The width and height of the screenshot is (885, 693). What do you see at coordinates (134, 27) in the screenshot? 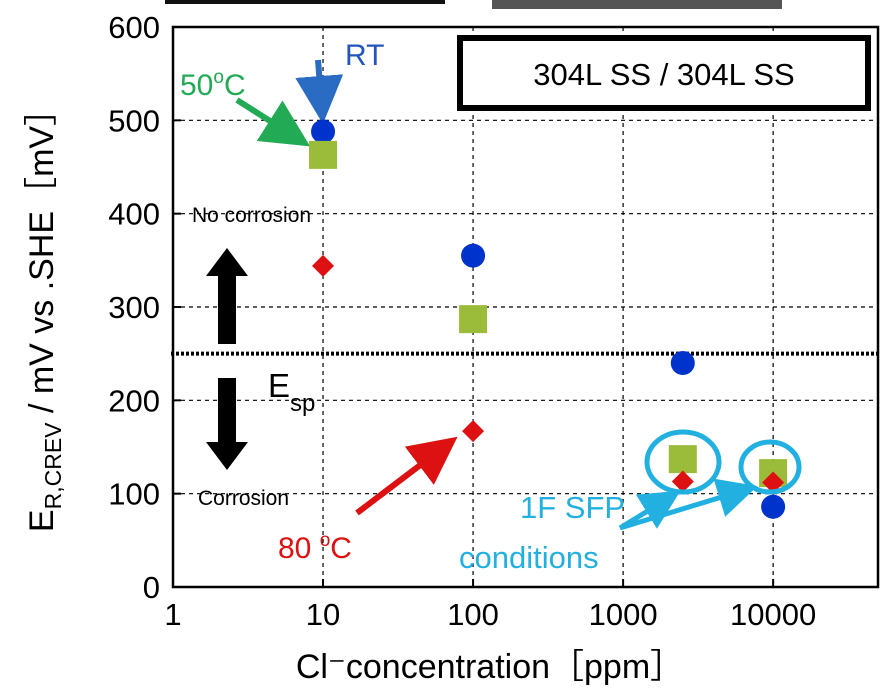
I see `y-tick-label: 600` at bounding box center [134, 27].